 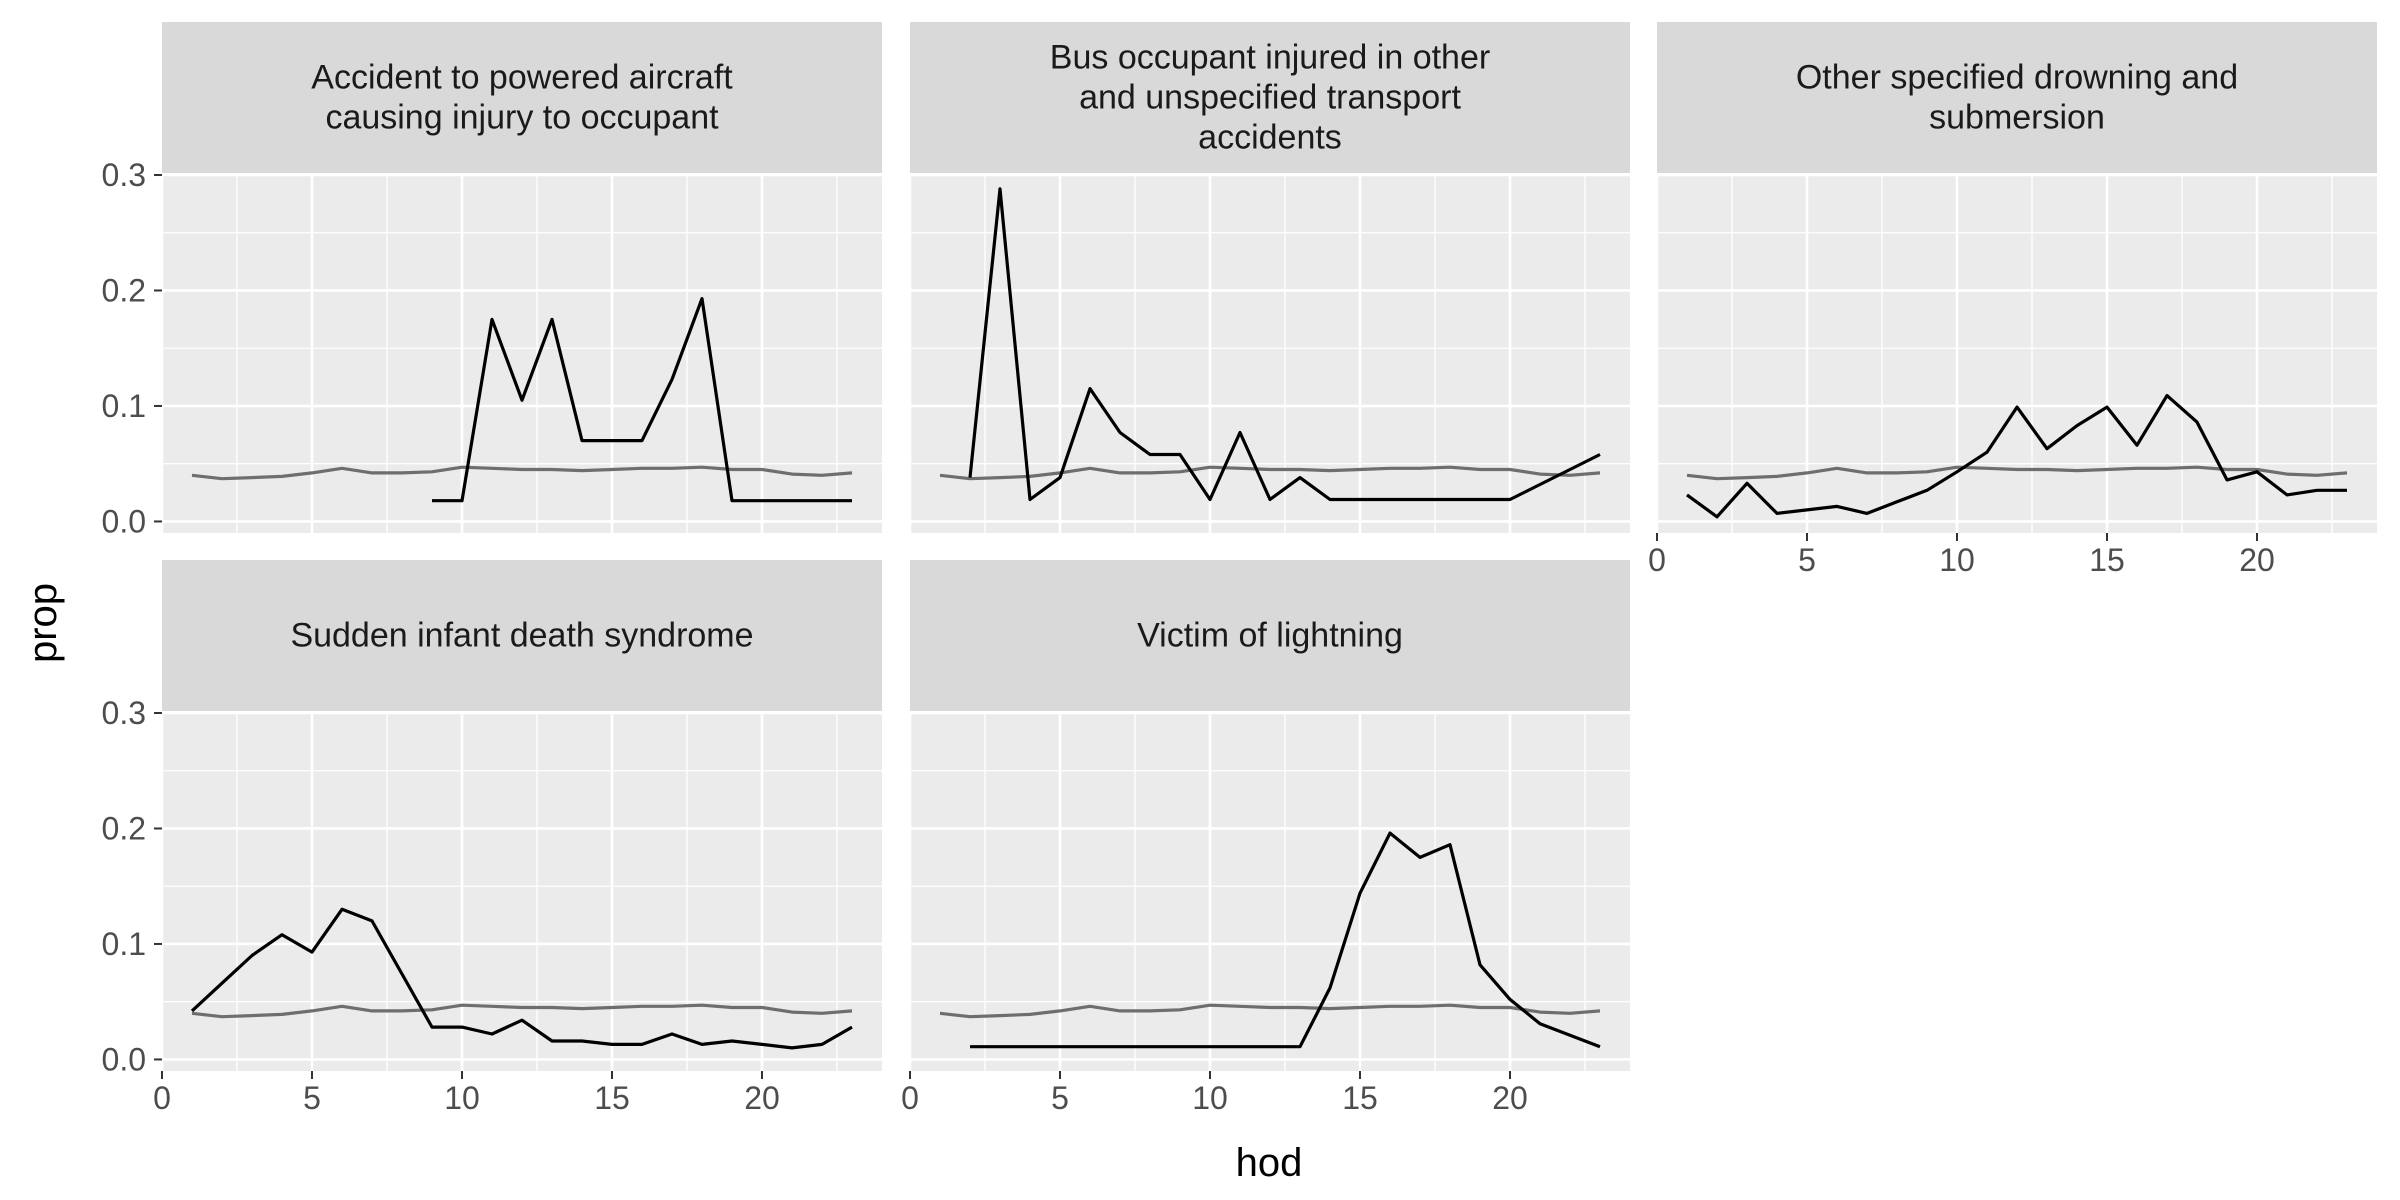 I want to click on facet-title-line: and unspecified transport, so click(x=1270, y=98).